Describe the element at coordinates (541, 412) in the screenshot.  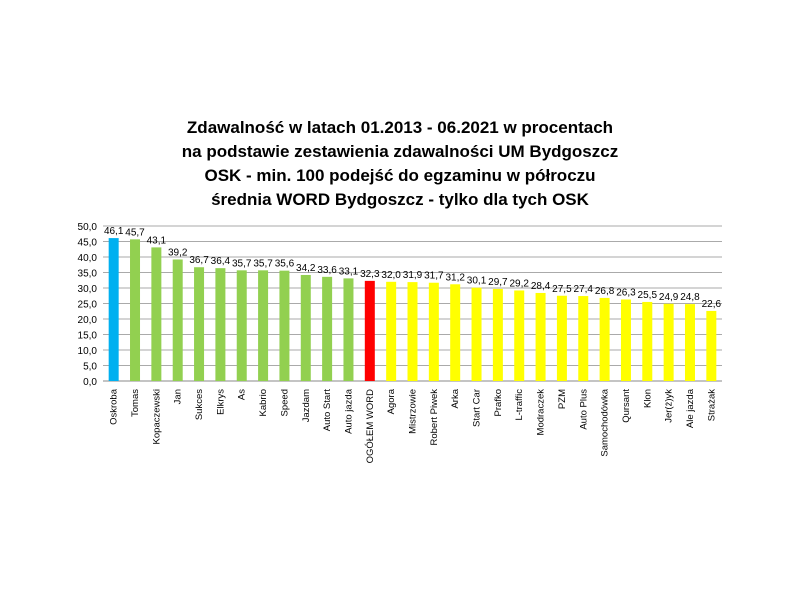
I see `x-tick-label: Modraczek` at that location.